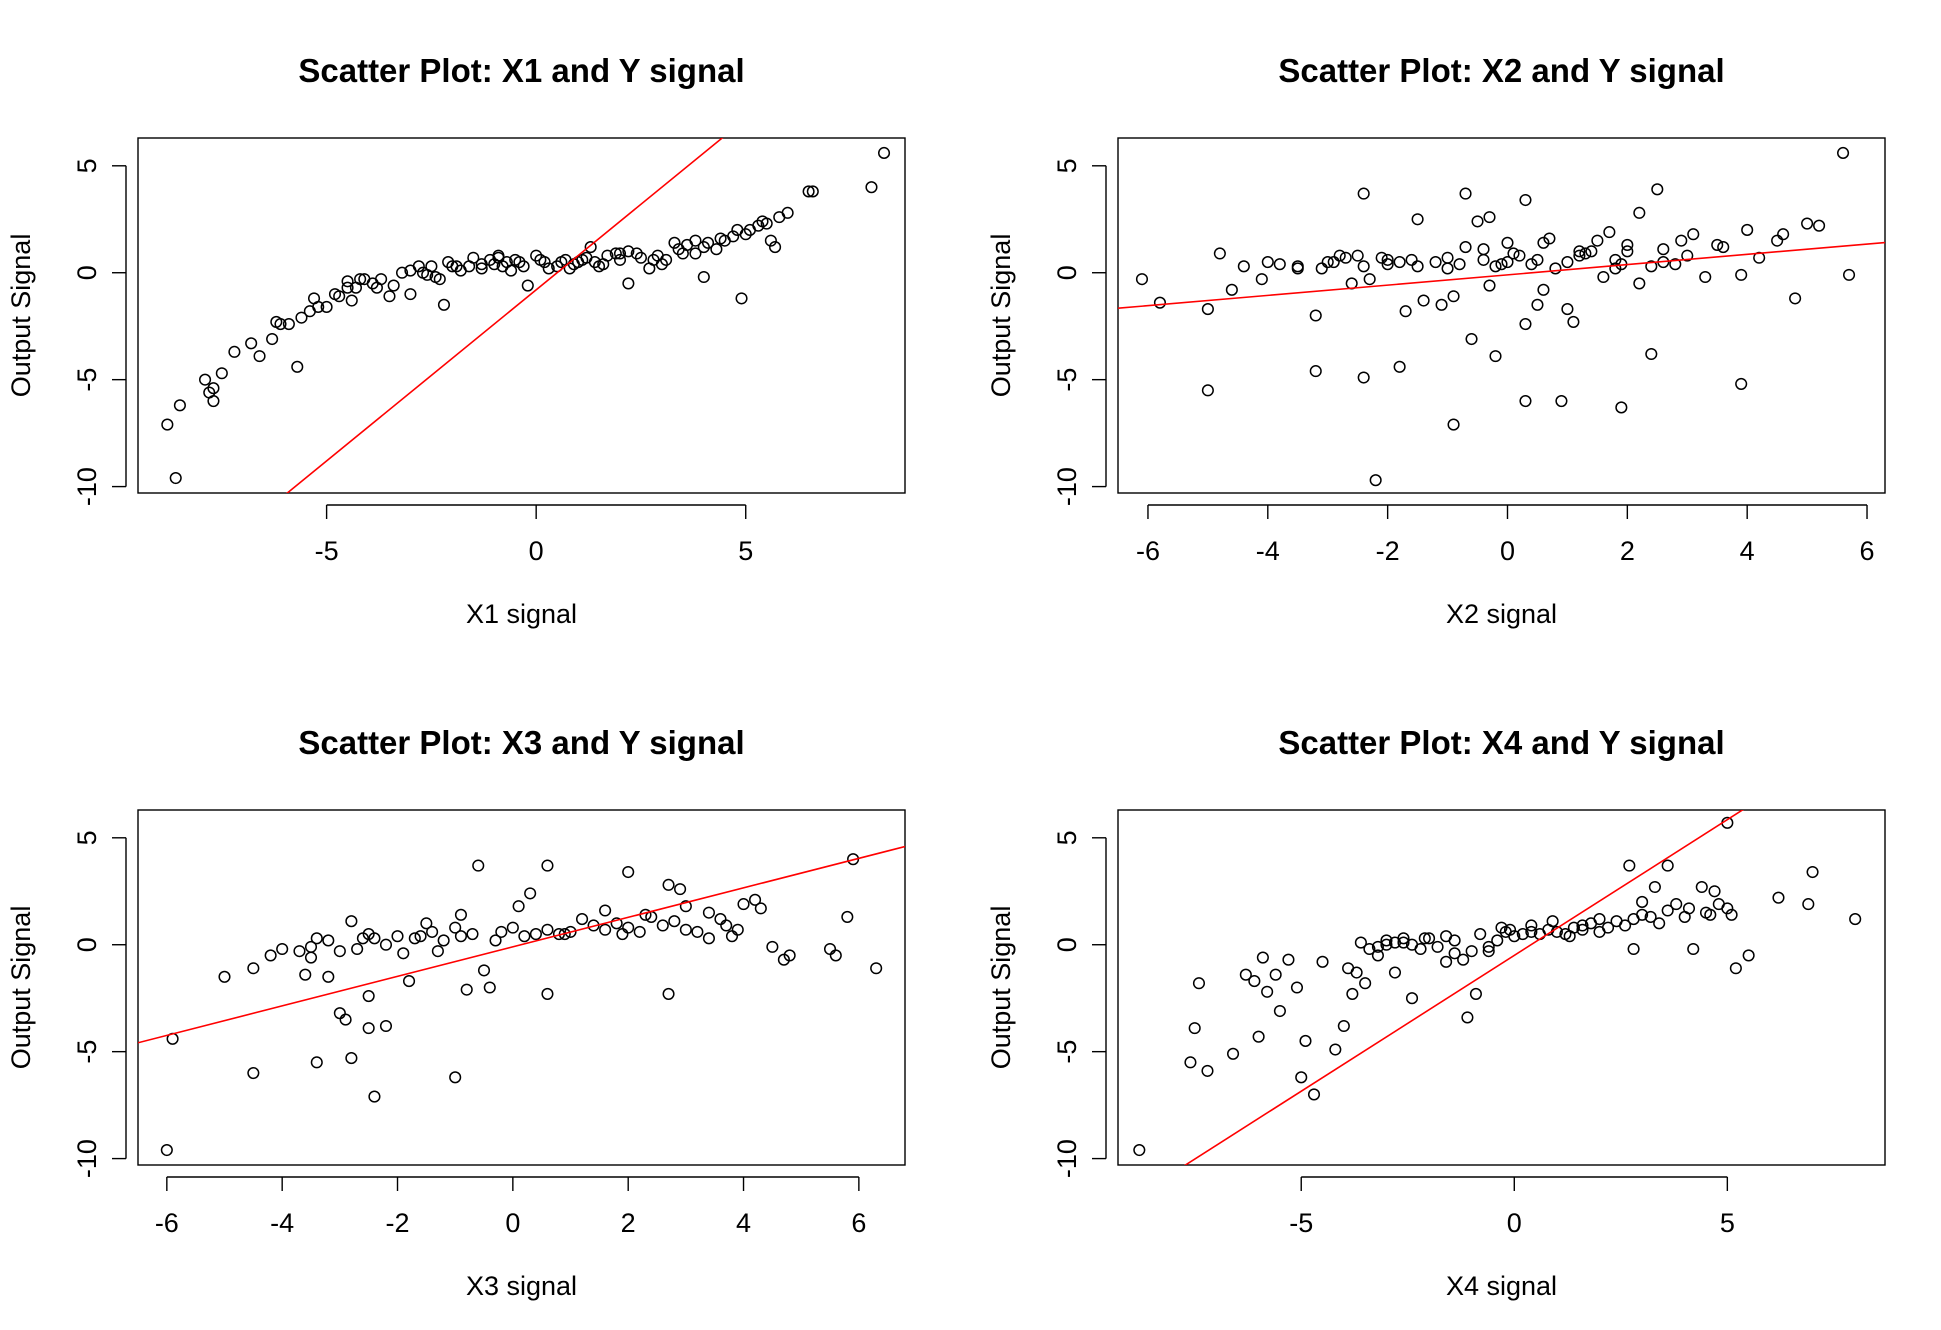 This screenshot has width=1941, height=1330. I want to click on y-axis-label-x2: Output Signal, so click(1001, 316).